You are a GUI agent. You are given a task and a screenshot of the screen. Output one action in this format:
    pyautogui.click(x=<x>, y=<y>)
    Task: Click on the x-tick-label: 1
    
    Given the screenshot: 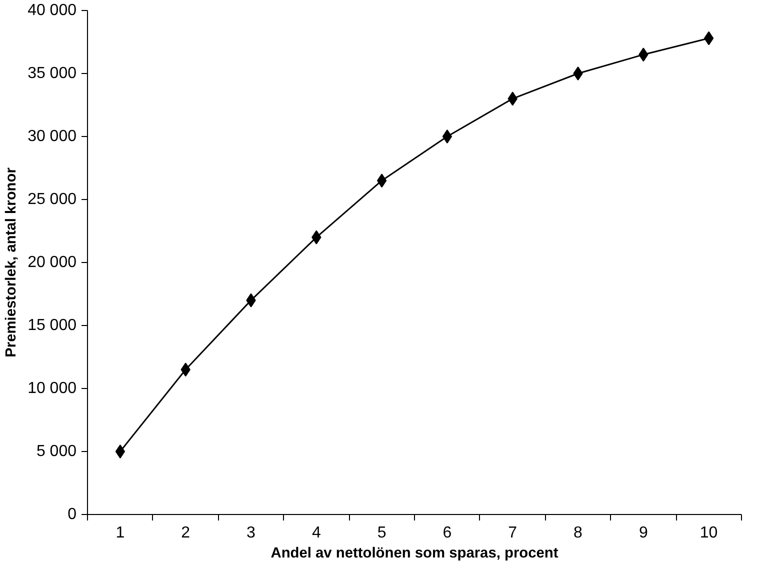 What is the action you would take?
    pyautogui.click(x=120, y=533)
    